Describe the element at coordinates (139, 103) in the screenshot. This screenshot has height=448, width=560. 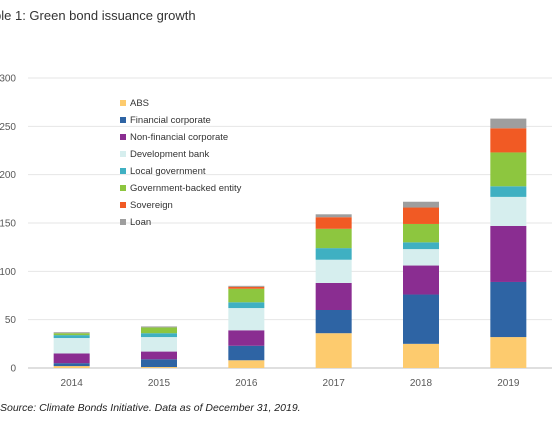
I see `legend-label: ABS` at that location.